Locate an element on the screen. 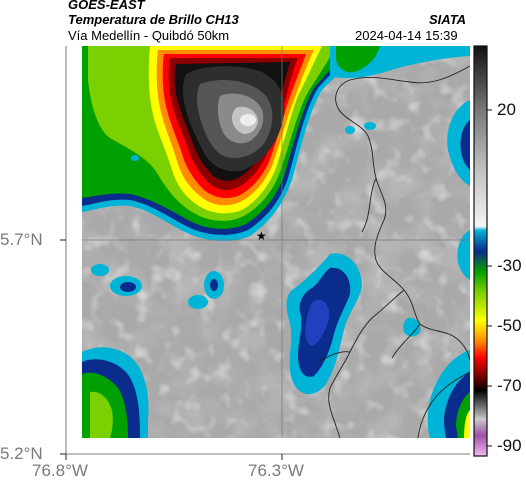  lat-tick-5.2: 5.2°N is located at coordinates (21, 453).